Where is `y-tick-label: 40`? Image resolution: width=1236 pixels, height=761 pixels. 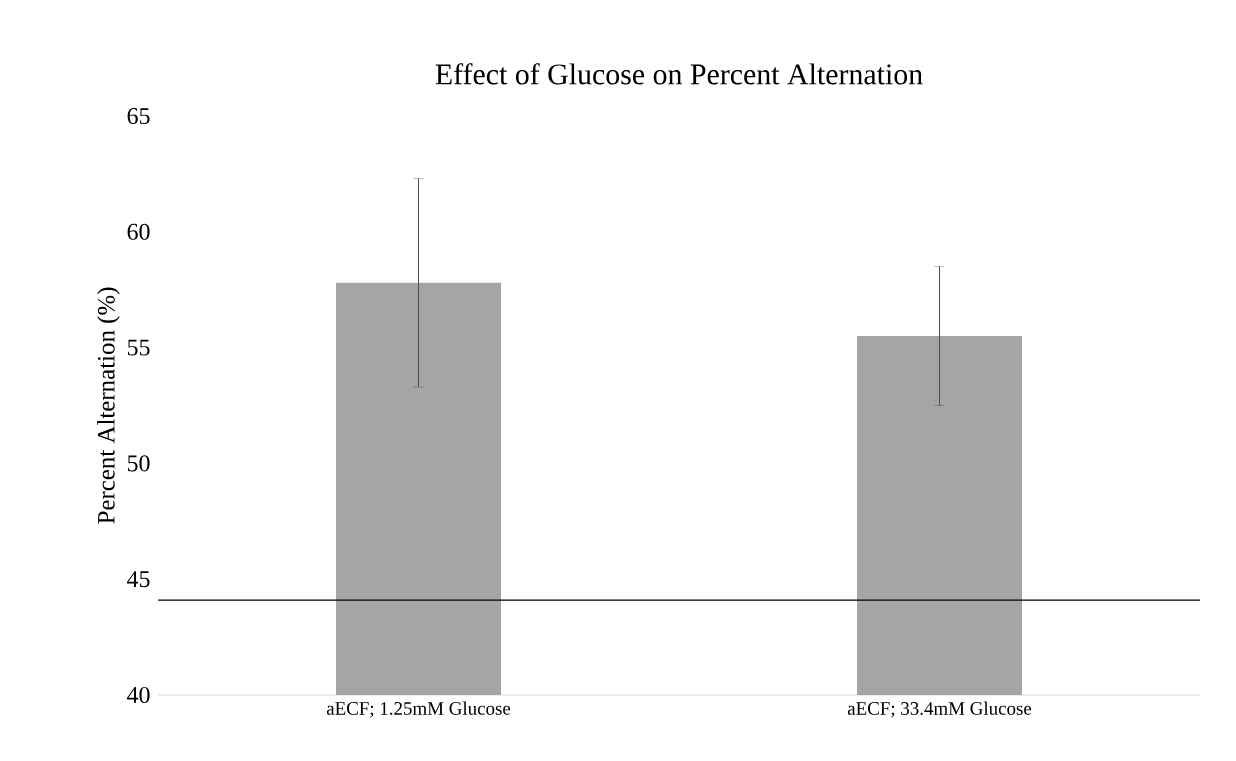
y-tick-label: 40 is located at coordinates (138, 695).